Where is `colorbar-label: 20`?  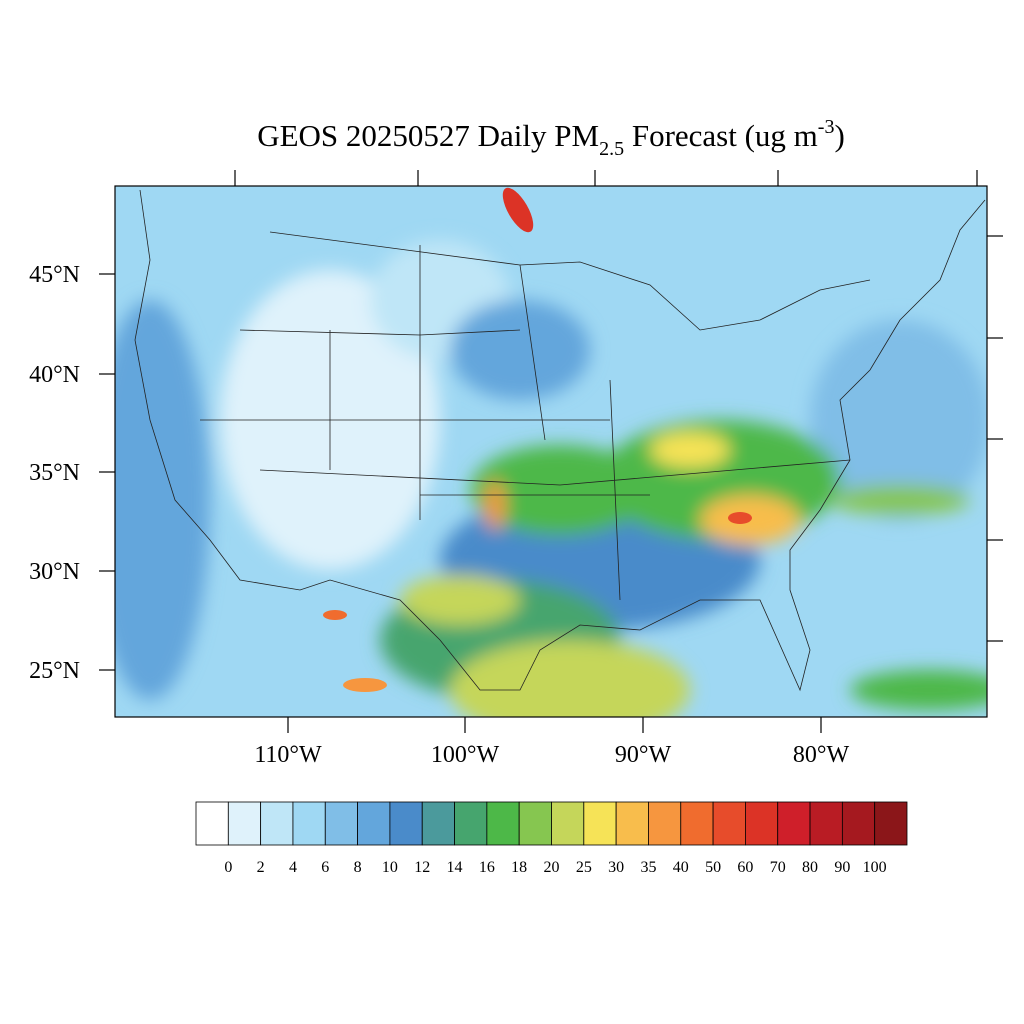 colorbar-label: 20 is located at coordinates (552, 867).